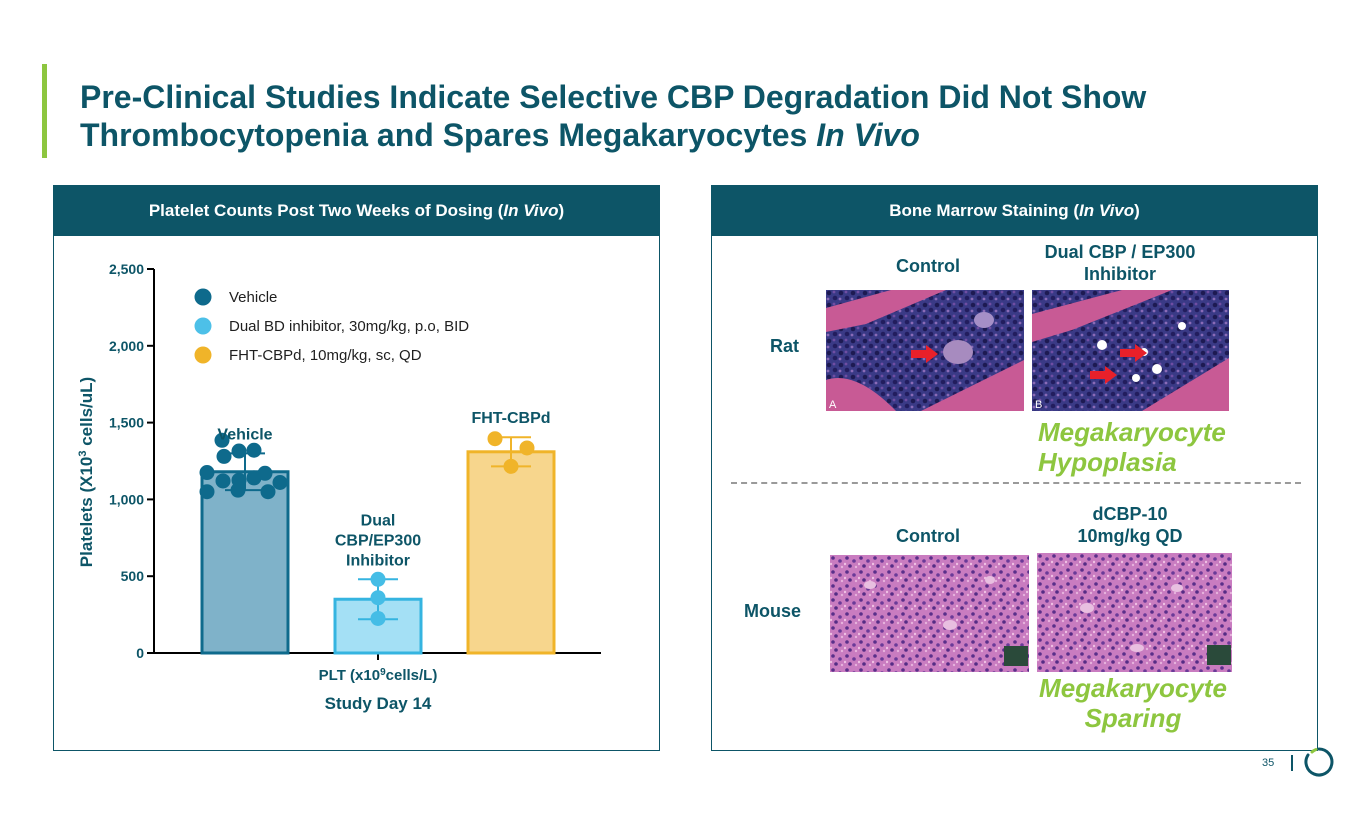 This screenshot has width=1365, height=829. What do you see at coordinates (378, 520) in the screenshot?
I see `bar-label: Dual` at bounding box center [378, 520].